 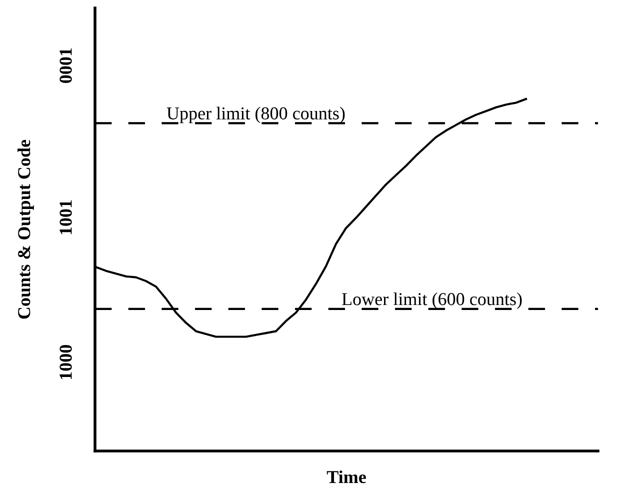 I want to click on ref-line-label: Upper limit (800 counts), so click(x=255, y=115).